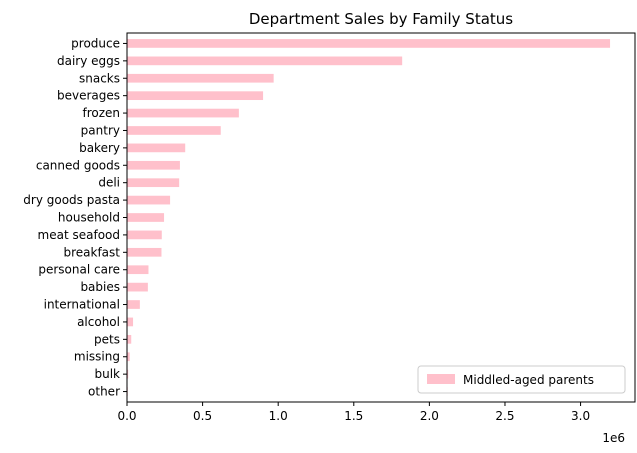 This screenshot has height=453, width=637. I want to click on y-tick-label: personal care, so click(79, 270).